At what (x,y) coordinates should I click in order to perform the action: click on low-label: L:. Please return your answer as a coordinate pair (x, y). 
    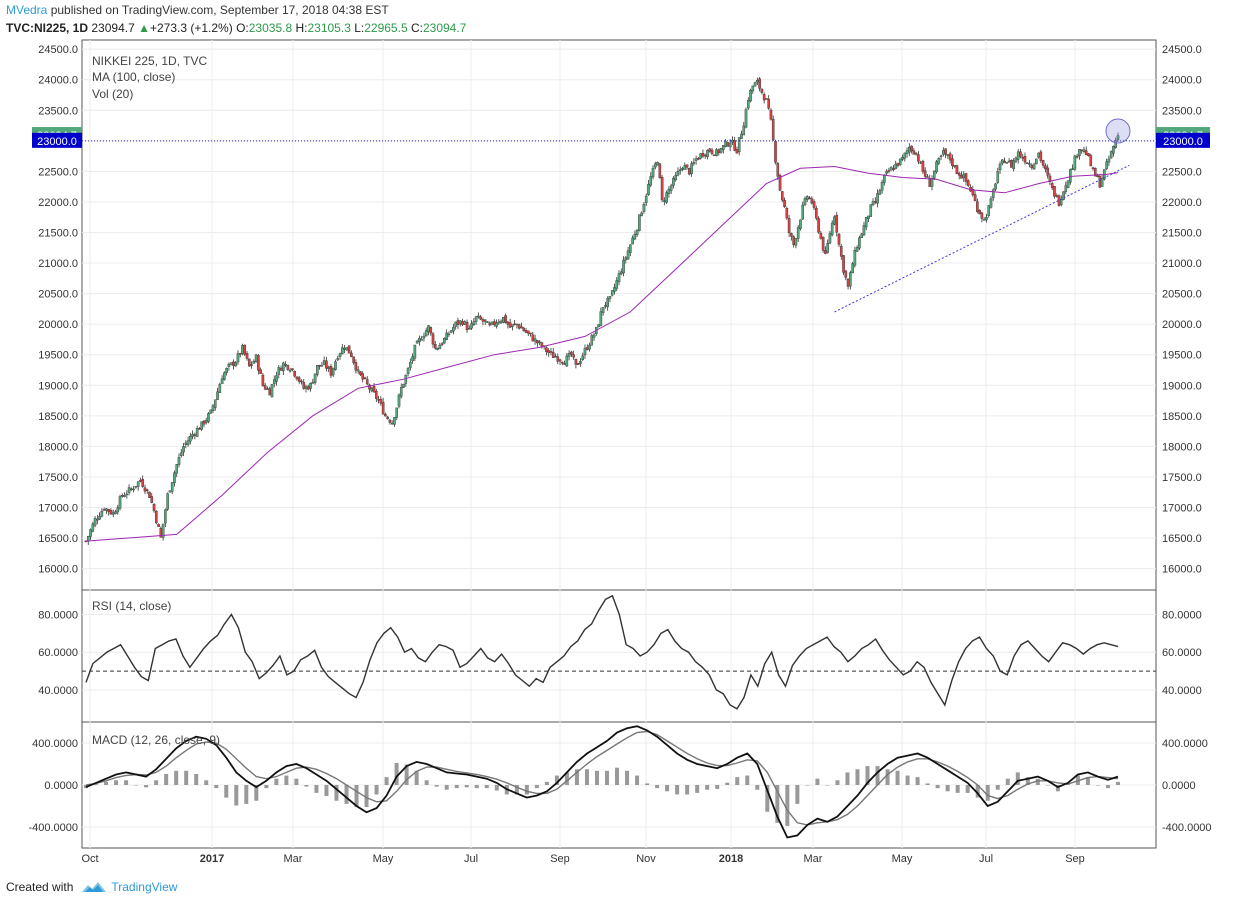
    Looking at the image, I should click on (359, 28).